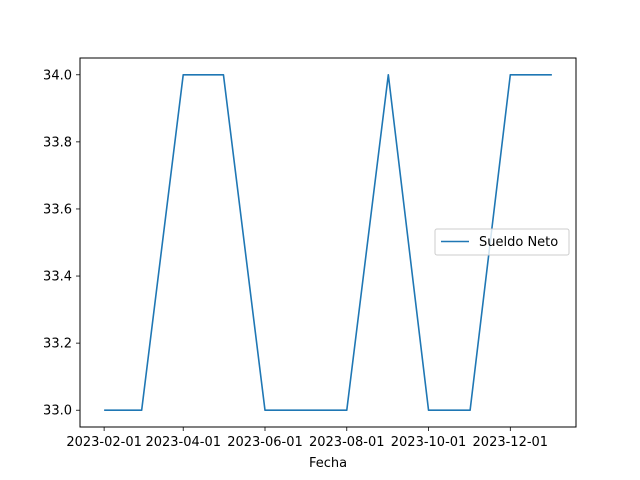 This screenshot has width=640, height=480. Describe the element at coordinates (518, 242) in the screenshot. I see `legend-label-sueldo-neto: Sueldo Neto` at that location.